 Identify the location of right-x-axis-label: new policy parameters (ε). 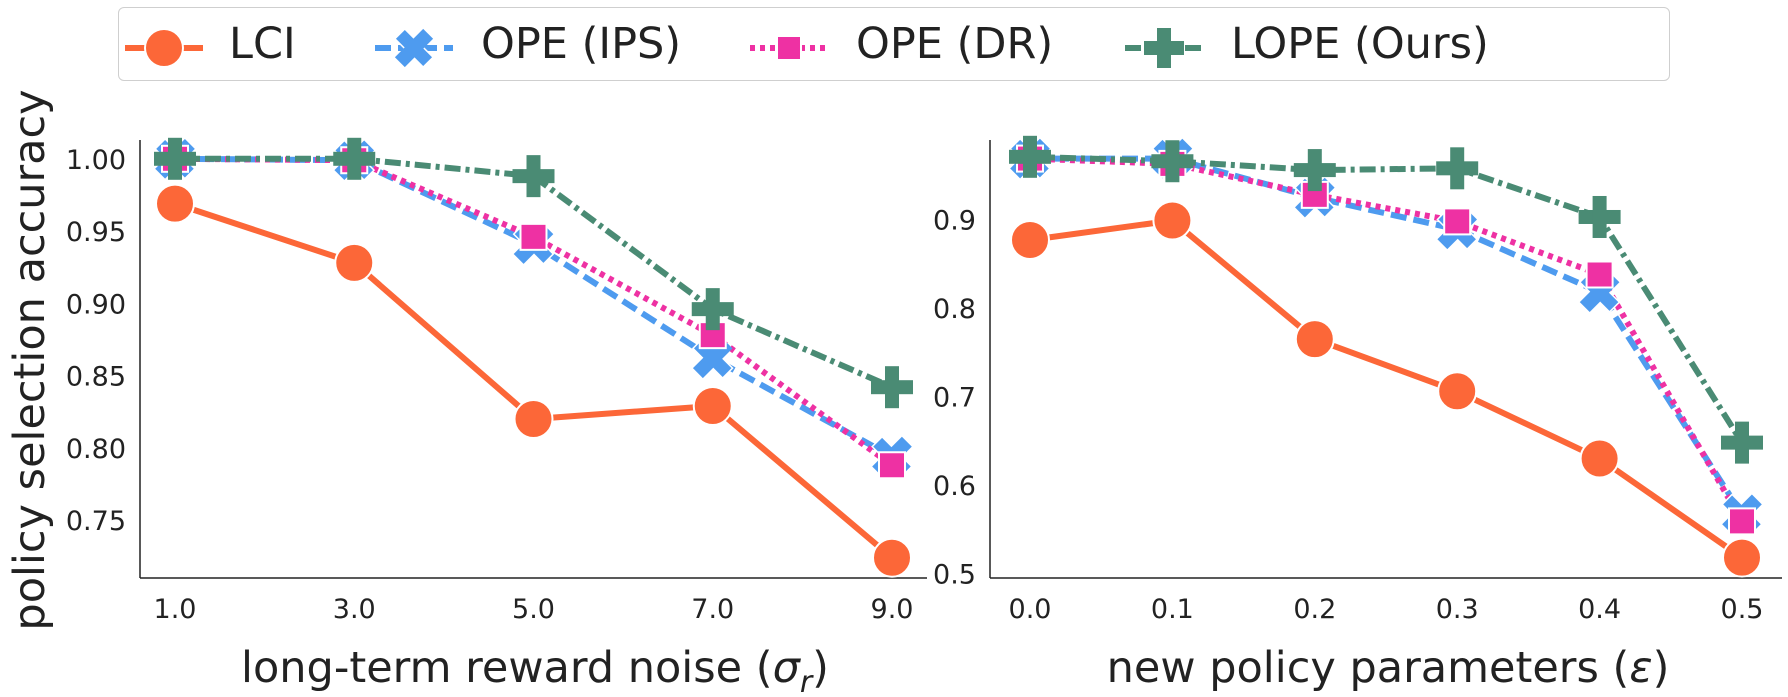
(1388, 668).